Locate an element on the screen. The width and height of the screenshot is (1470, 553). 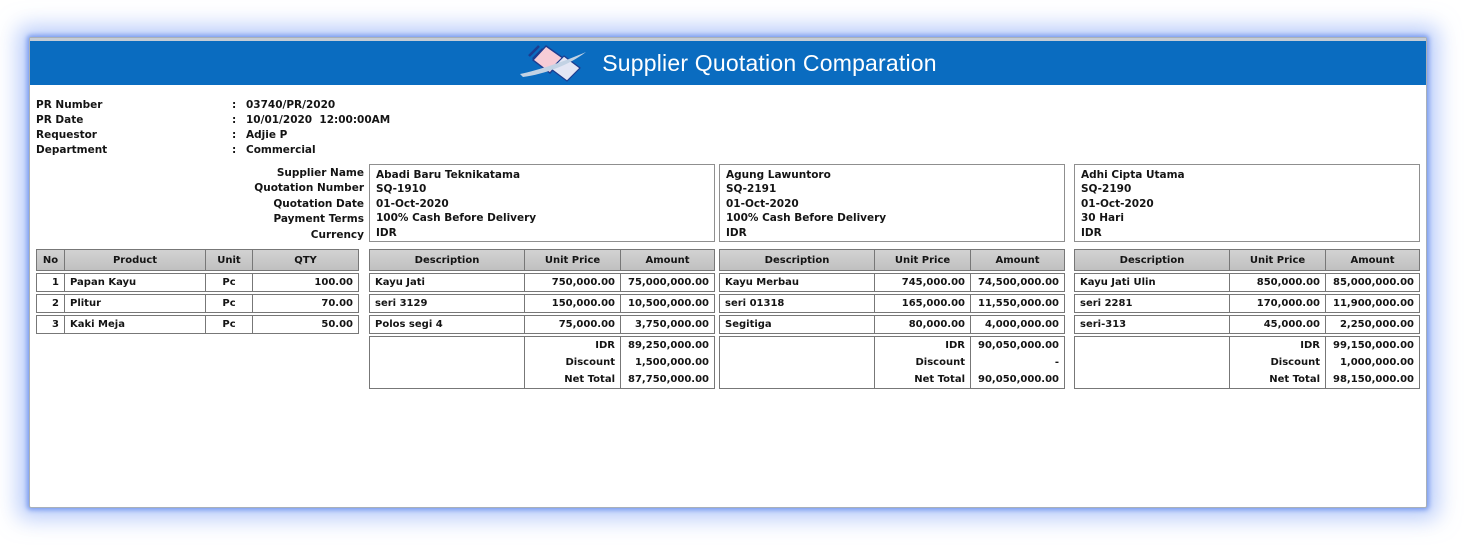
app-logo-icon is located at coordinates (553, 63).